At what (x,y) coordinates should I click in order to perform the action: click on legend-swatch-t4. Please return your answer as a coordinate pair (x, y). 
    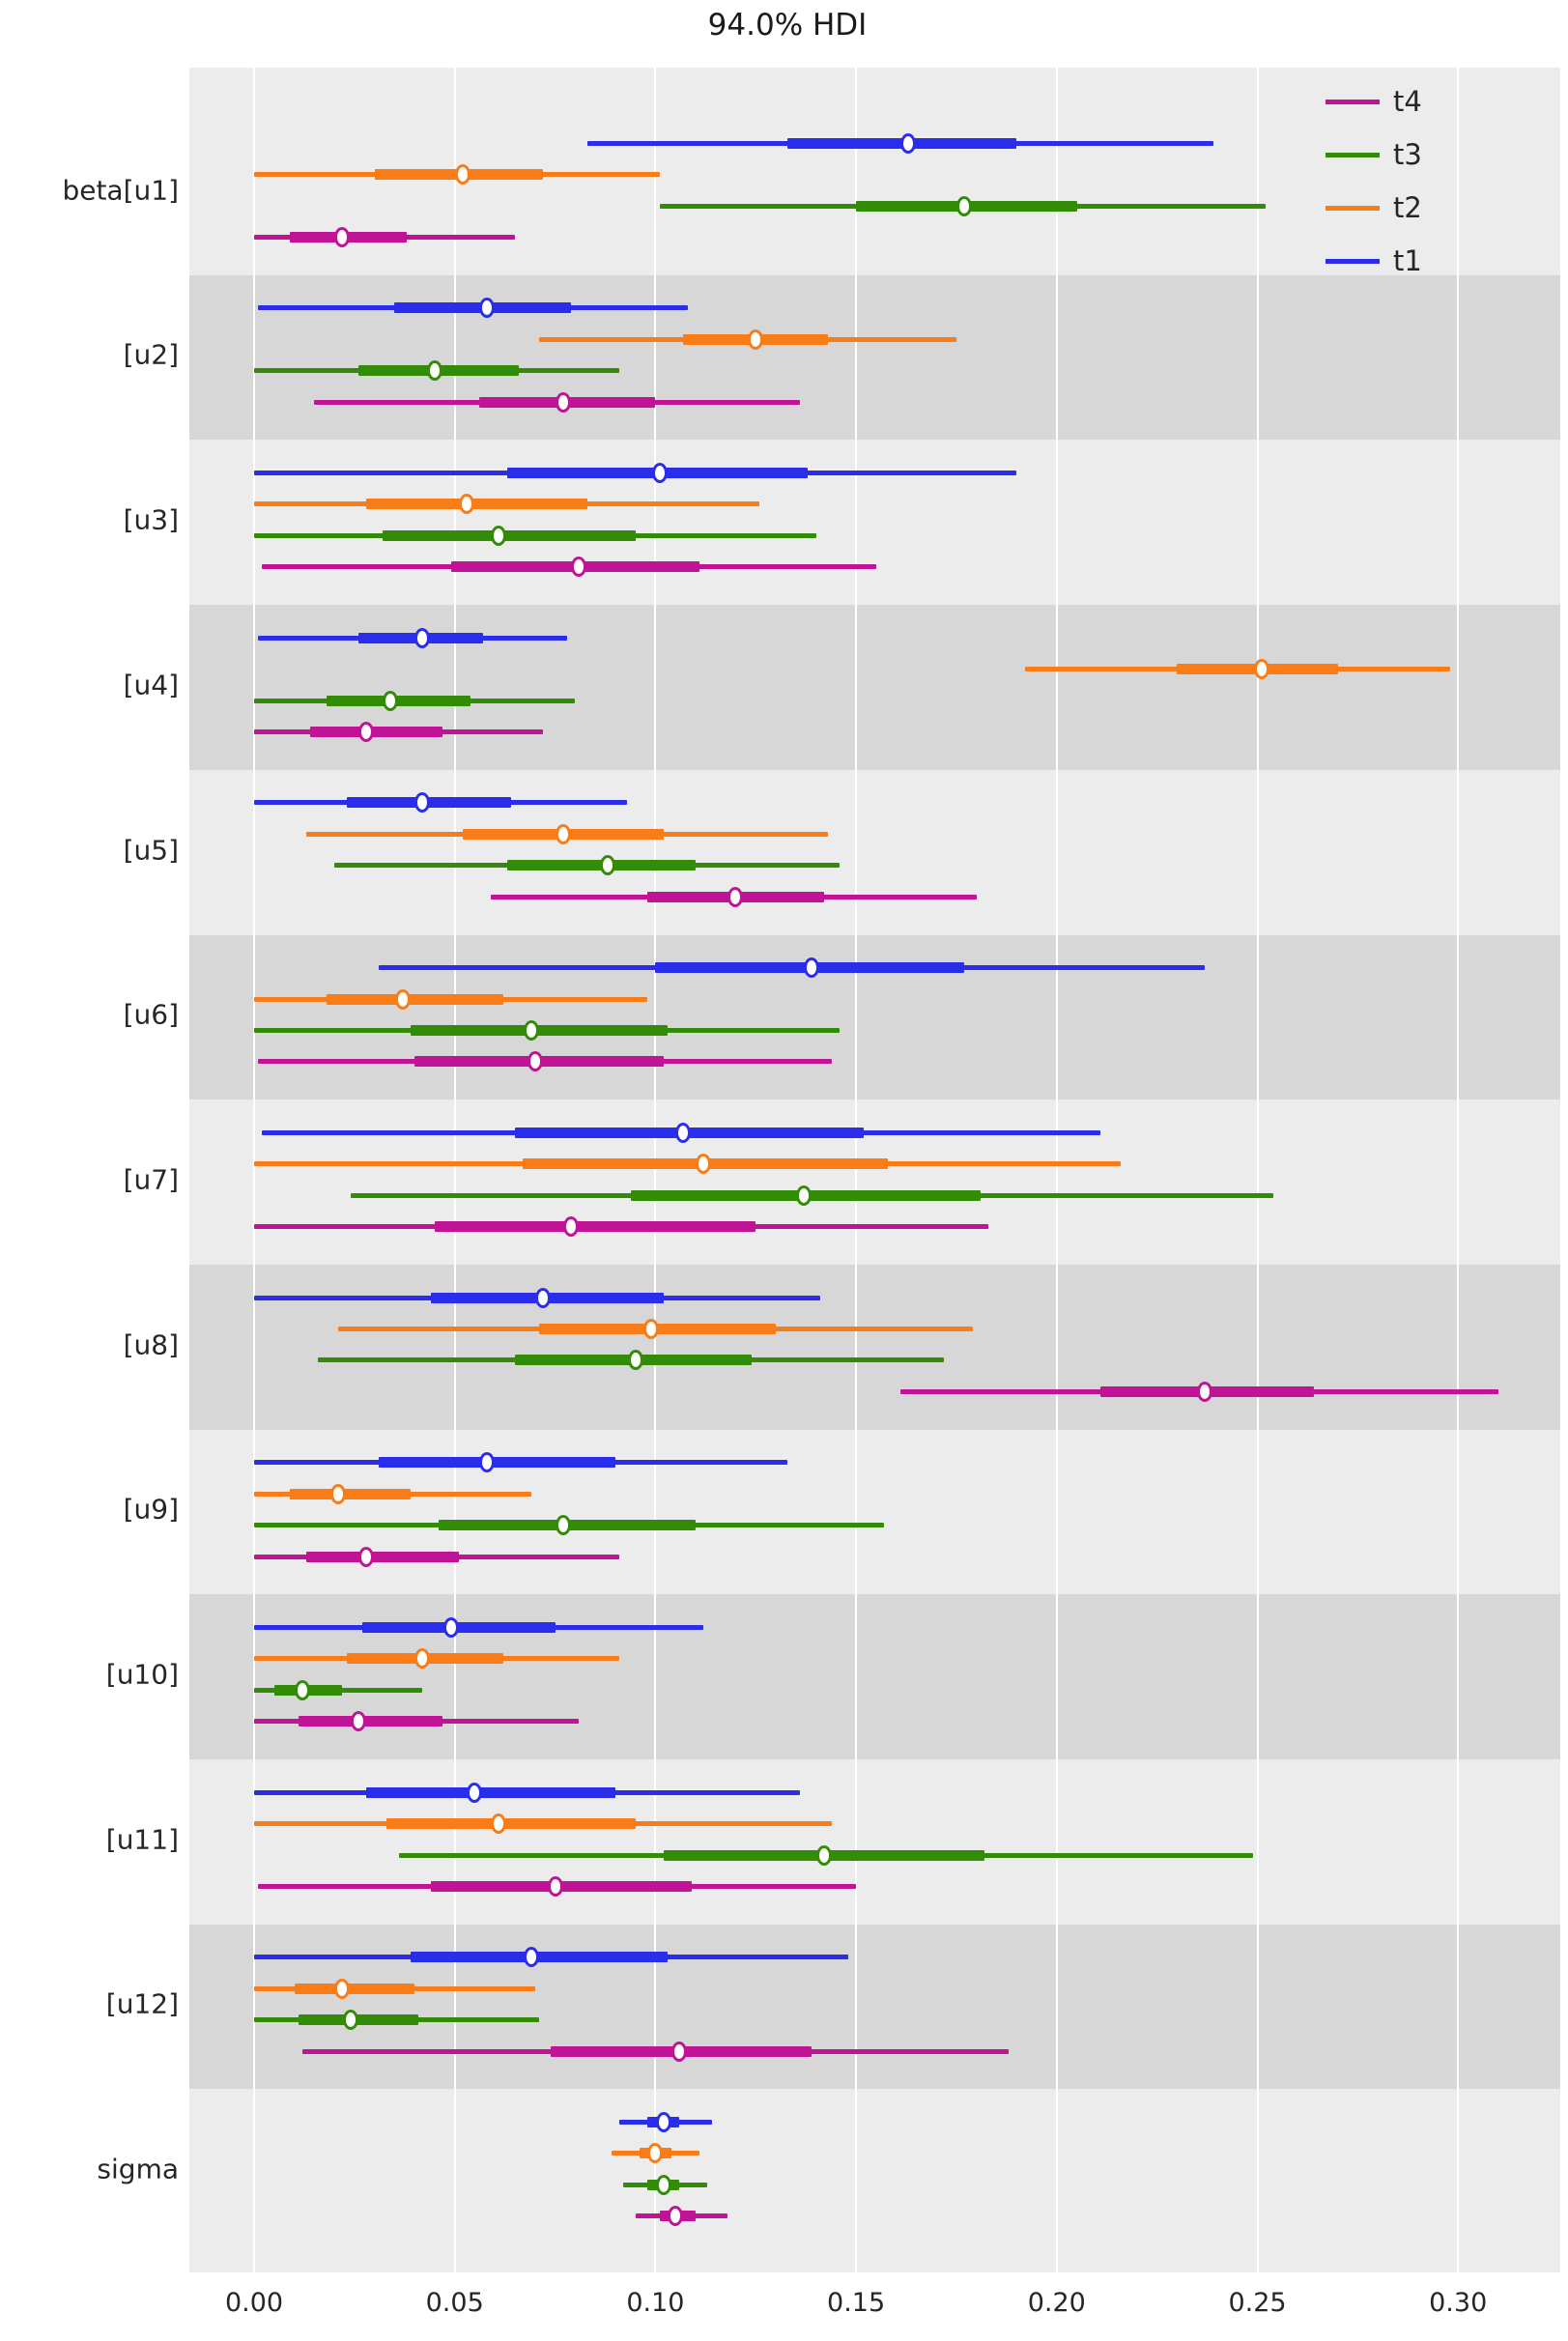
    Looking at the image, I should click on (1353, 102).